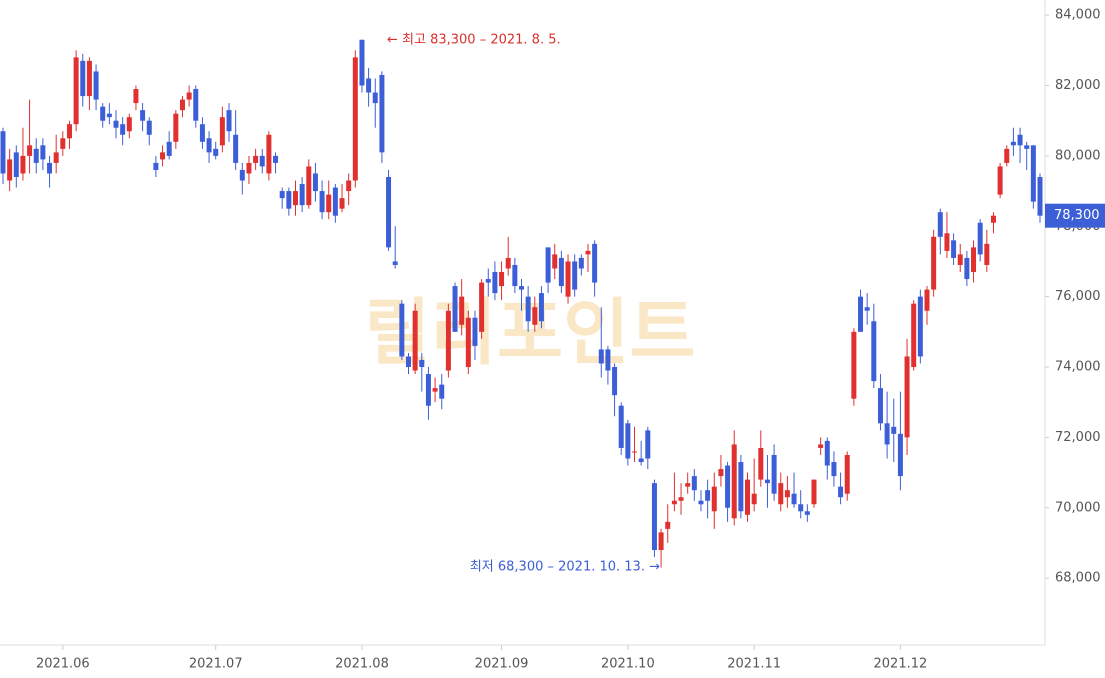 The width and height of the screenshot is (1105, 678). What do you see at coordinates (628, 664) in the screenshot?
I see `x-tick-label: 2021.10` at bounding box center [628, 664].